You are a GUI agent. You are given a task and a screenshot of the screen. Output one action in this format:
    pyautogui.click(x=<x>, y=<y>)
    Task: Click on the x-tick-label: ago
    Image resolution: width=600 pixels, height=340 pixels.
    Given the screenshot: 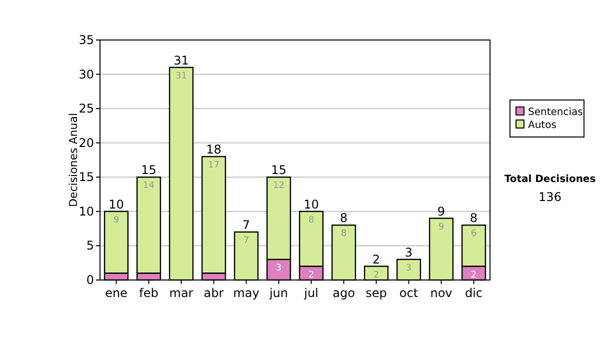 What is the action you would take?
    pyautogui.click(x=343, y=293)
    